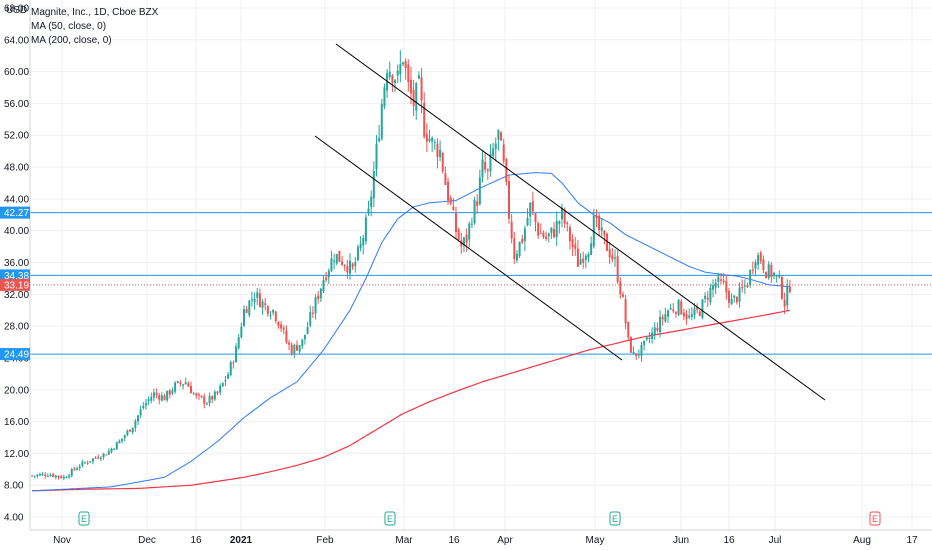  What do you see at coordinates (481, 537) in the screenshot?
I see `time-axis: Nov Dec 16 2021 Feb Mar 16 Apr May Jun 16 Jul Aug 17` at bounding box center [481, 537].